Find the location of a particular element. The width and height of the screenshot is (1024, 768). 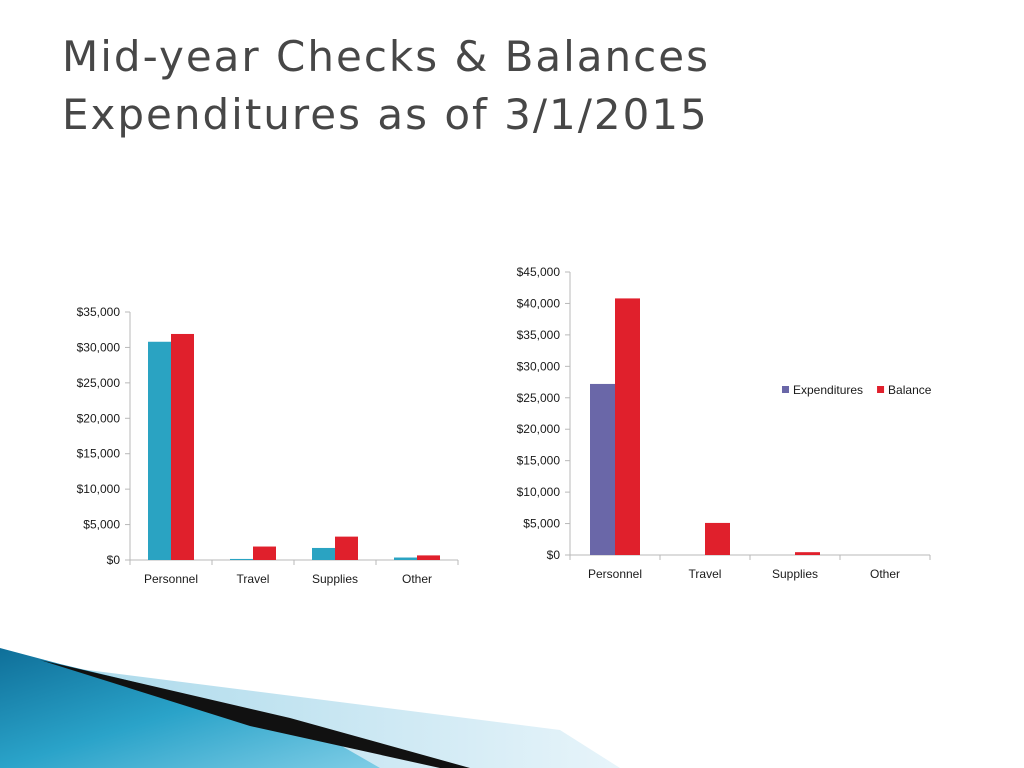

title-line-1: Mid-year Checks & Balances is located at coordinates (386, 56).